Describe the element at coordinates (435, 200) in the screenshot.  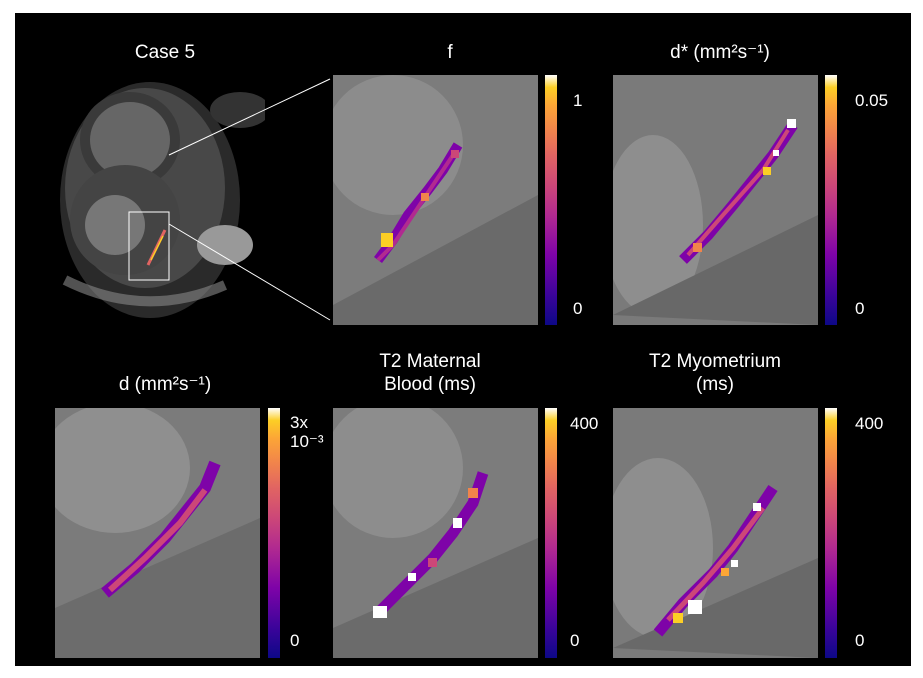
I see `panel-f-image` at that location.